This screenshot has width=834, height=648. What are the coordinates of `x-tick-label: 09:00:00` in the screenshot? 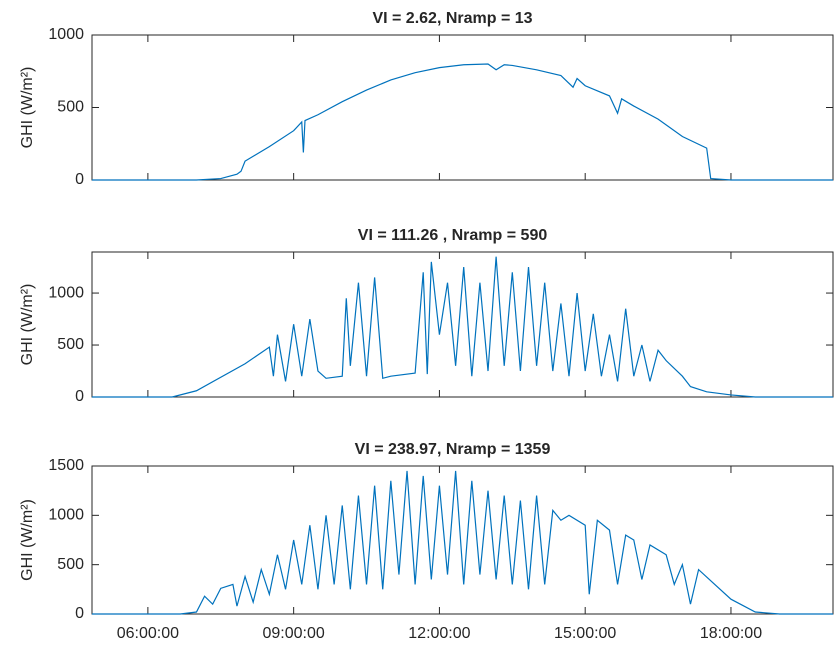 It's located at (294, 633).